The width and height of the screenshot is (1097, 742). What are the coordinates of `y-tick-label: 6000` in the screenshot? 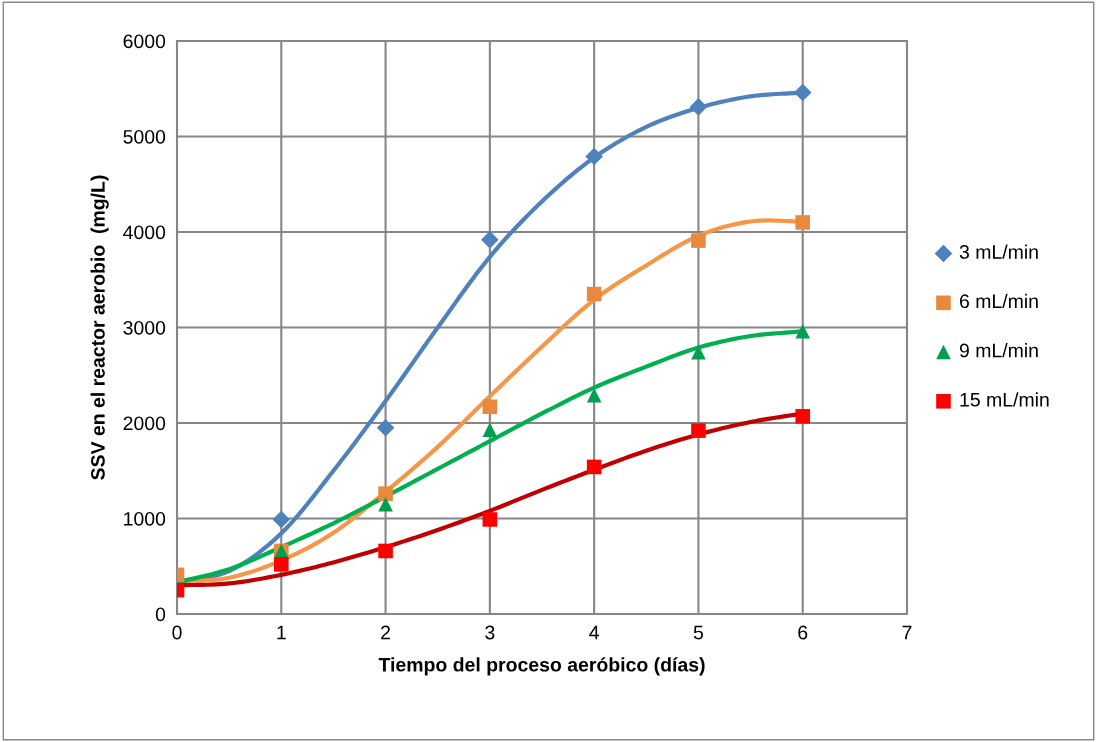 It's located at (144, 41).